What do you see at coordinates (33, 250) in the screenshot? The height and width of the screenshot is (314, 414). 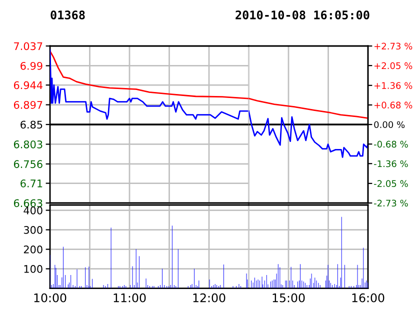 I see `y-tick-label: 200` at bounding box center [33, 250].